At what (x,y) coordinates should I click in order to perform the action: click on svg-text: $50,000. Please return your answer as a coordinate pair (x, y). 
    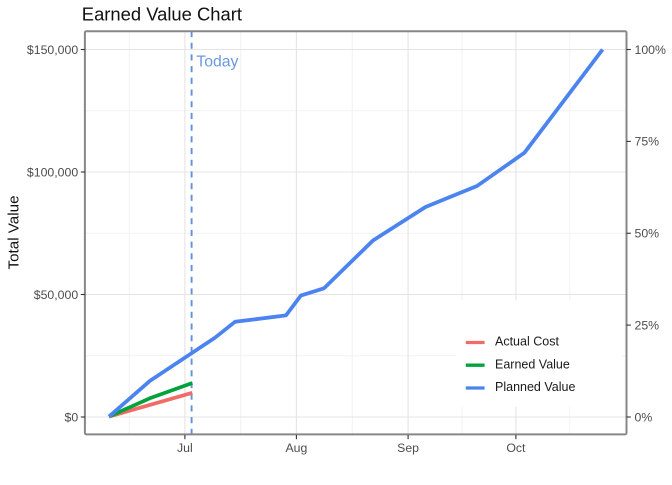
    Looking at the image, I should click on (56, 295).